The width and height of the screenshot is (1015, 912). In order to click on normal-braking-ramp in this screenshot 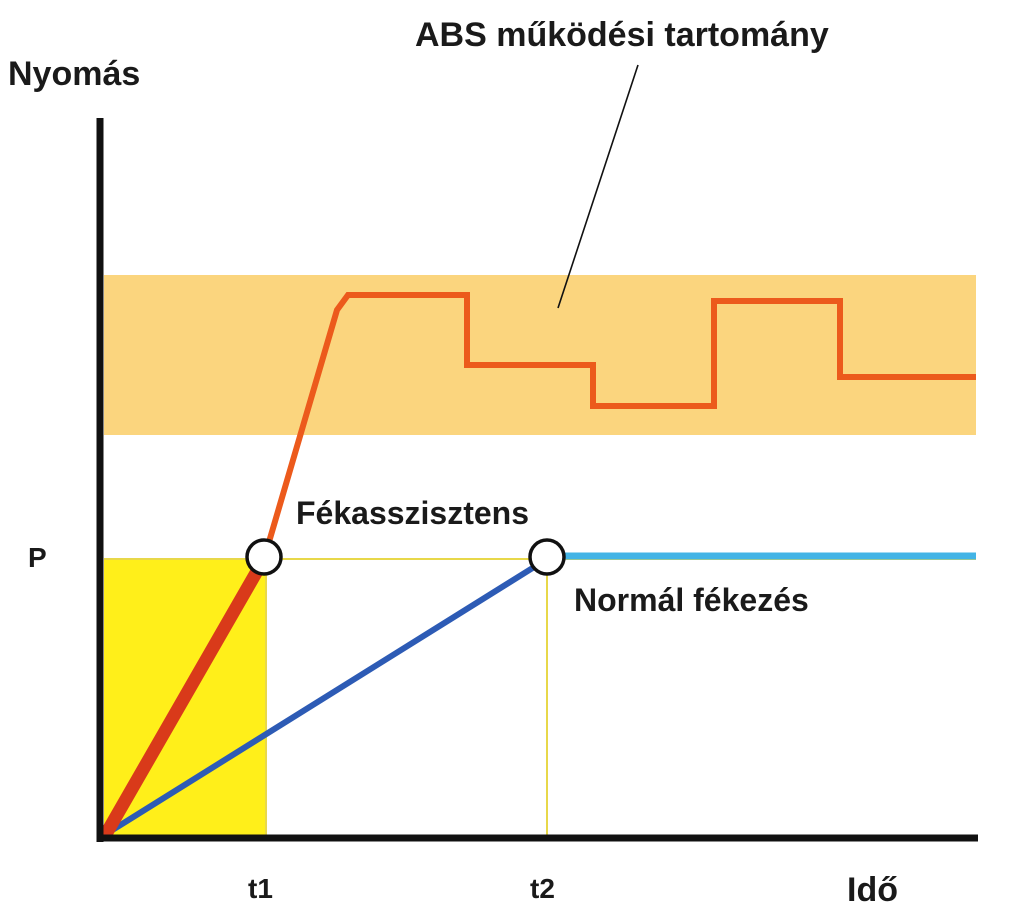, I will do `click(326, 696)`.